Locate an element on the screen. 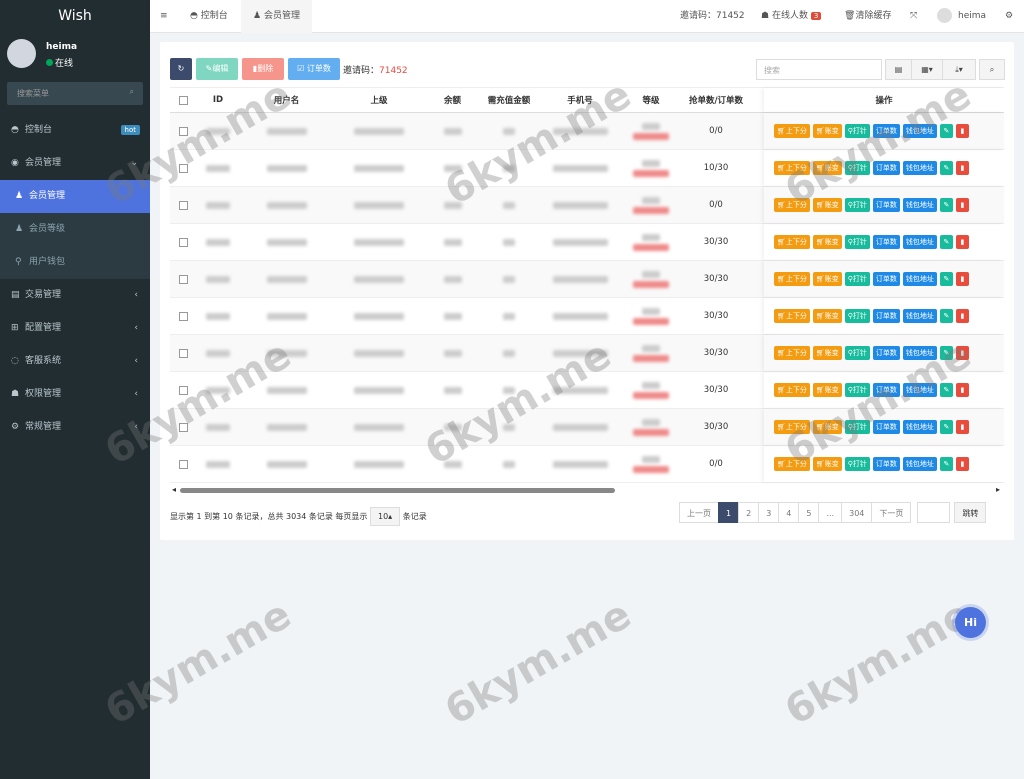  delete-button: ▮删除 is located at coordinates (263, 69).